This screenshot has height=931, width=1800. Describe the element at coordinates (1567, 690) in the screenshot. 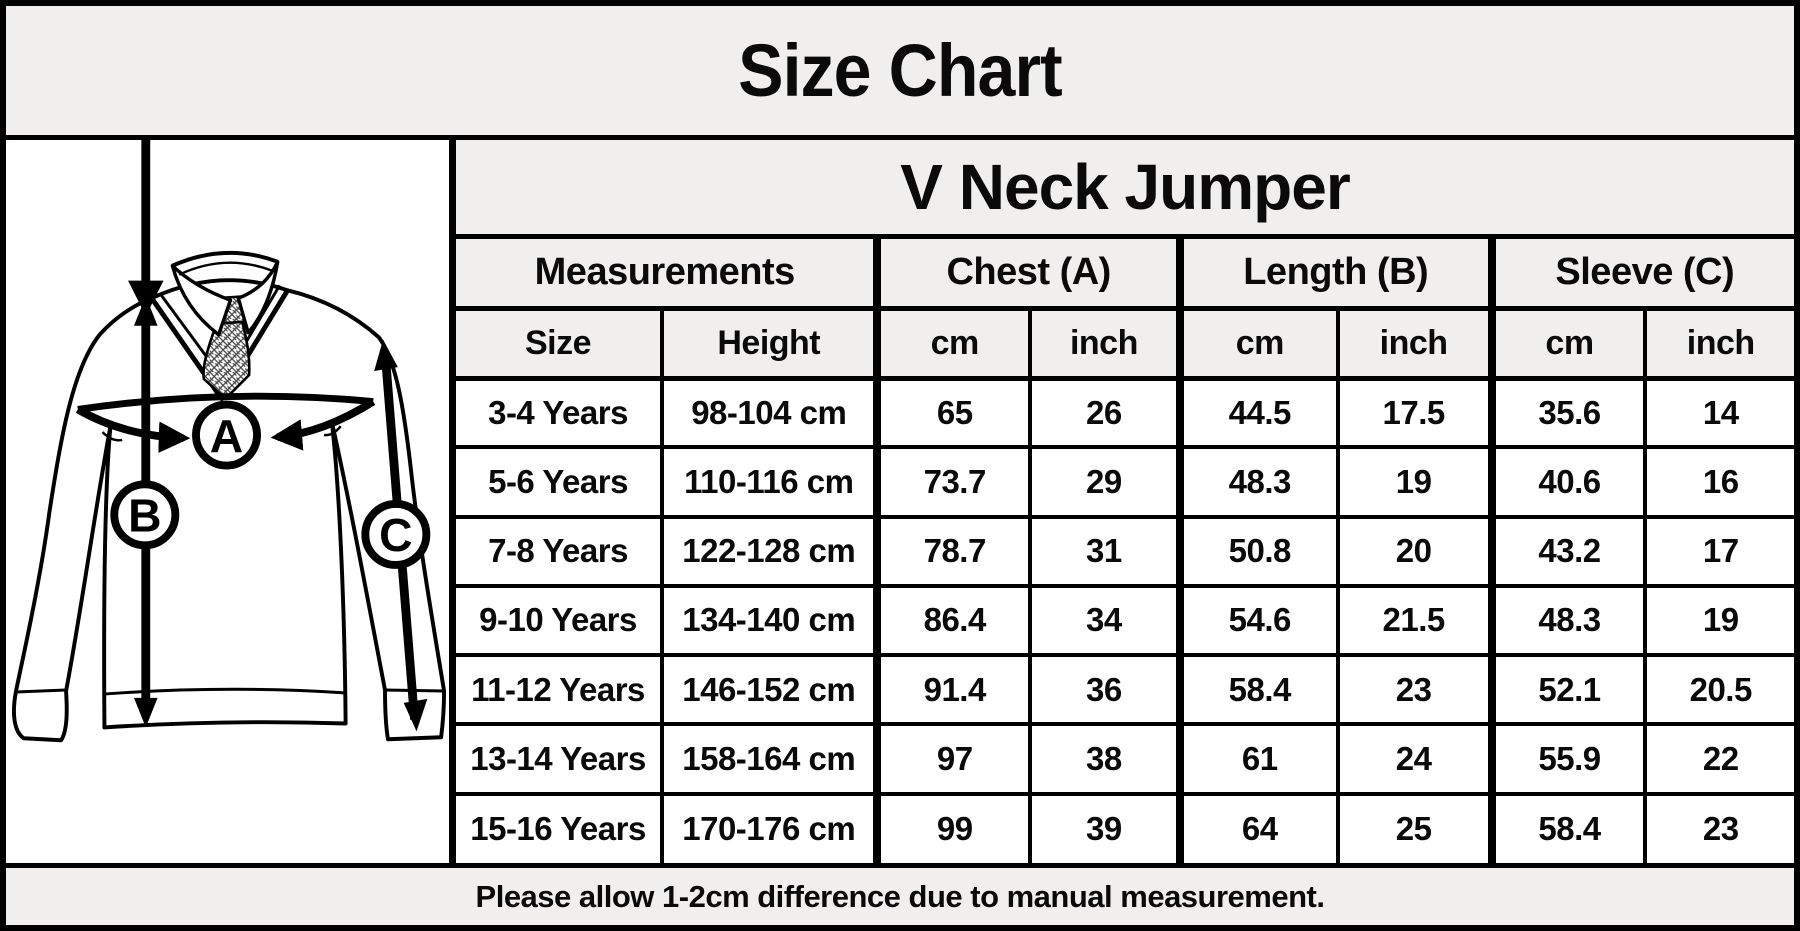

I see `cell-sleeve-cm: 52.1` at that location.